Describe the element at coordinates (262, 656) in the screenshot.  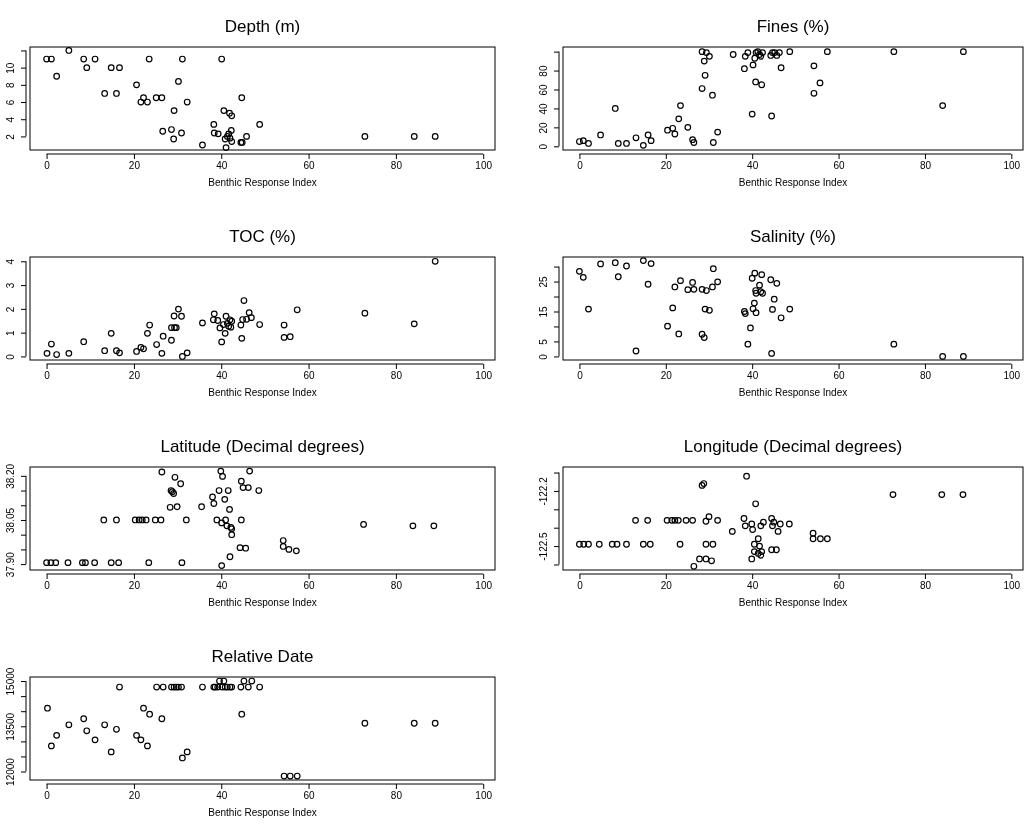
I see `chart-title: Relative Date` at that location.